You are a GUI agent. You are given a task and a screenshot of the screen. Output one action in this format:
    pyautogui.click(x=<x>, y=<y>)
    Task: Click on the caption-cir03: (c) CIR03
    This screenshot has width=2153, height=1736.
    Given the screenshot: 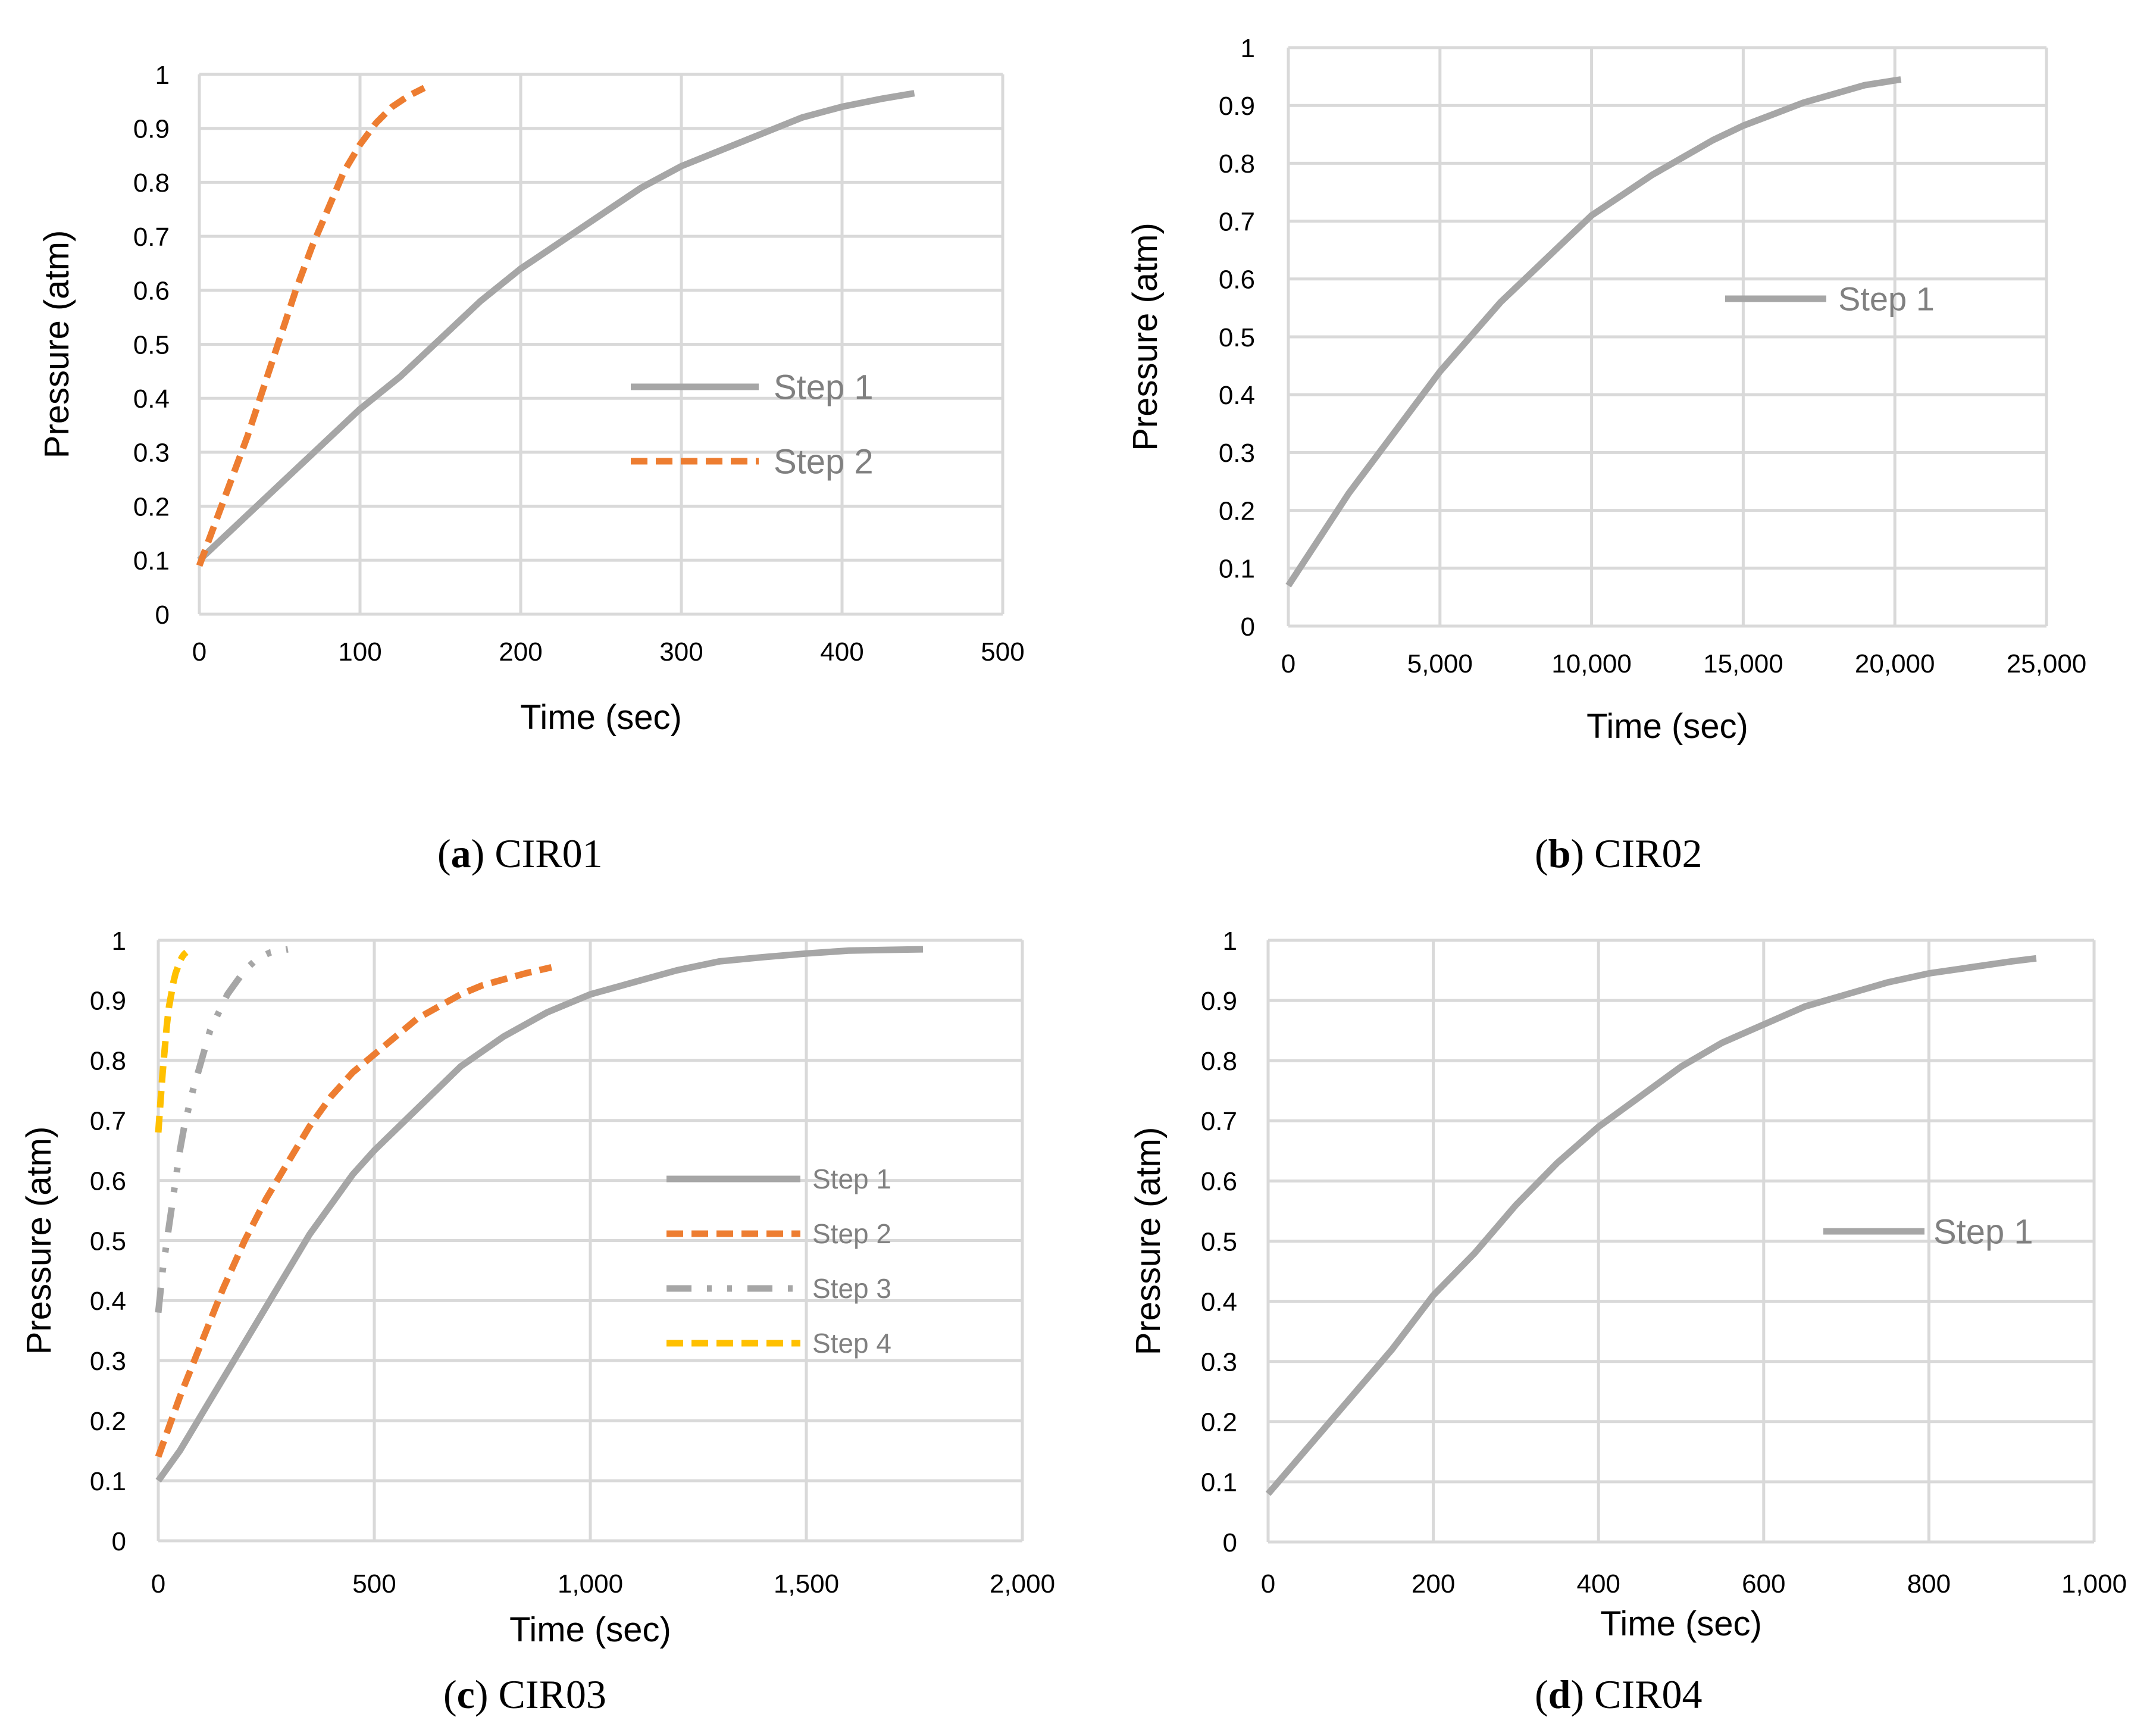 What is the action you would take?
    pyautogui.click(x=524, y=1694)
    